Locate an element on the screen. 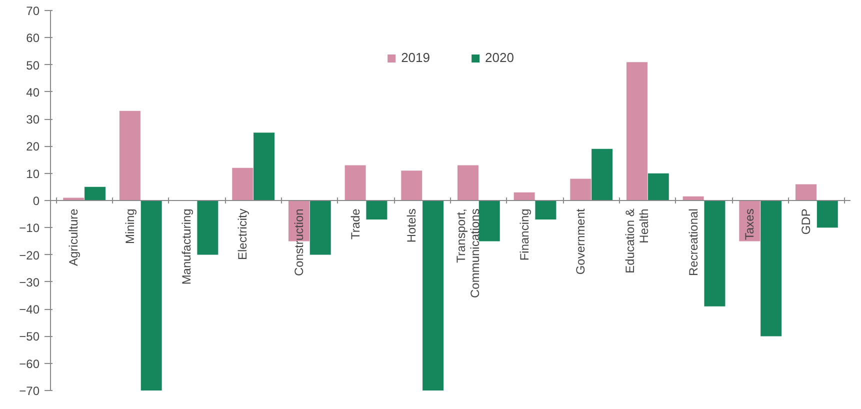 The height and width of the screenshot is (409, 861). y-tick-label: 30 is located at coordinates (33, 119).